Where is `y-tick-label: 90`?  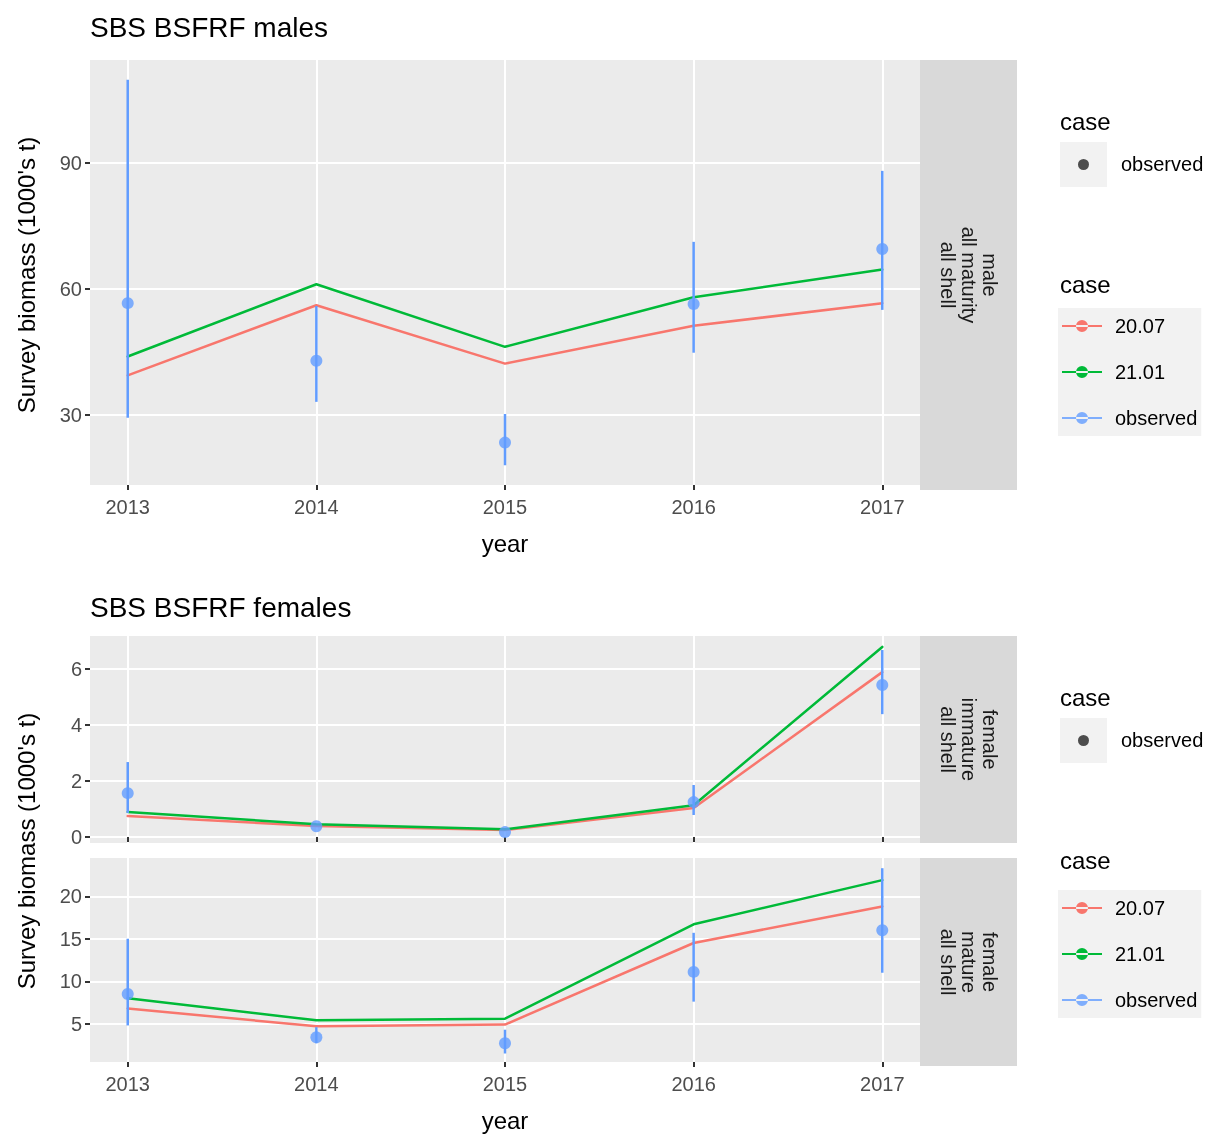 y-tick-label: 90 is located at coordinates (70, 162).